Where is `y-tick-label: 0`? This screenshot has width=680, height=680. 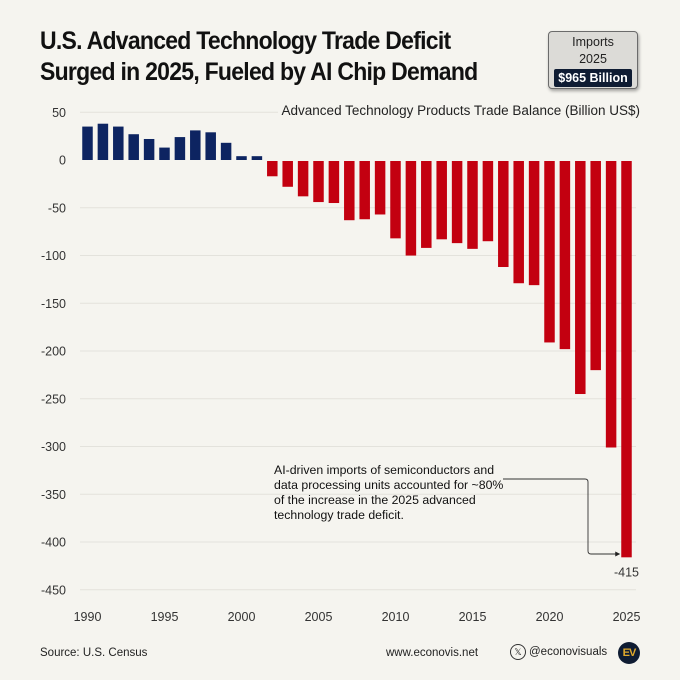 y-tick-label: 0 is located at coordinates (62, 161).